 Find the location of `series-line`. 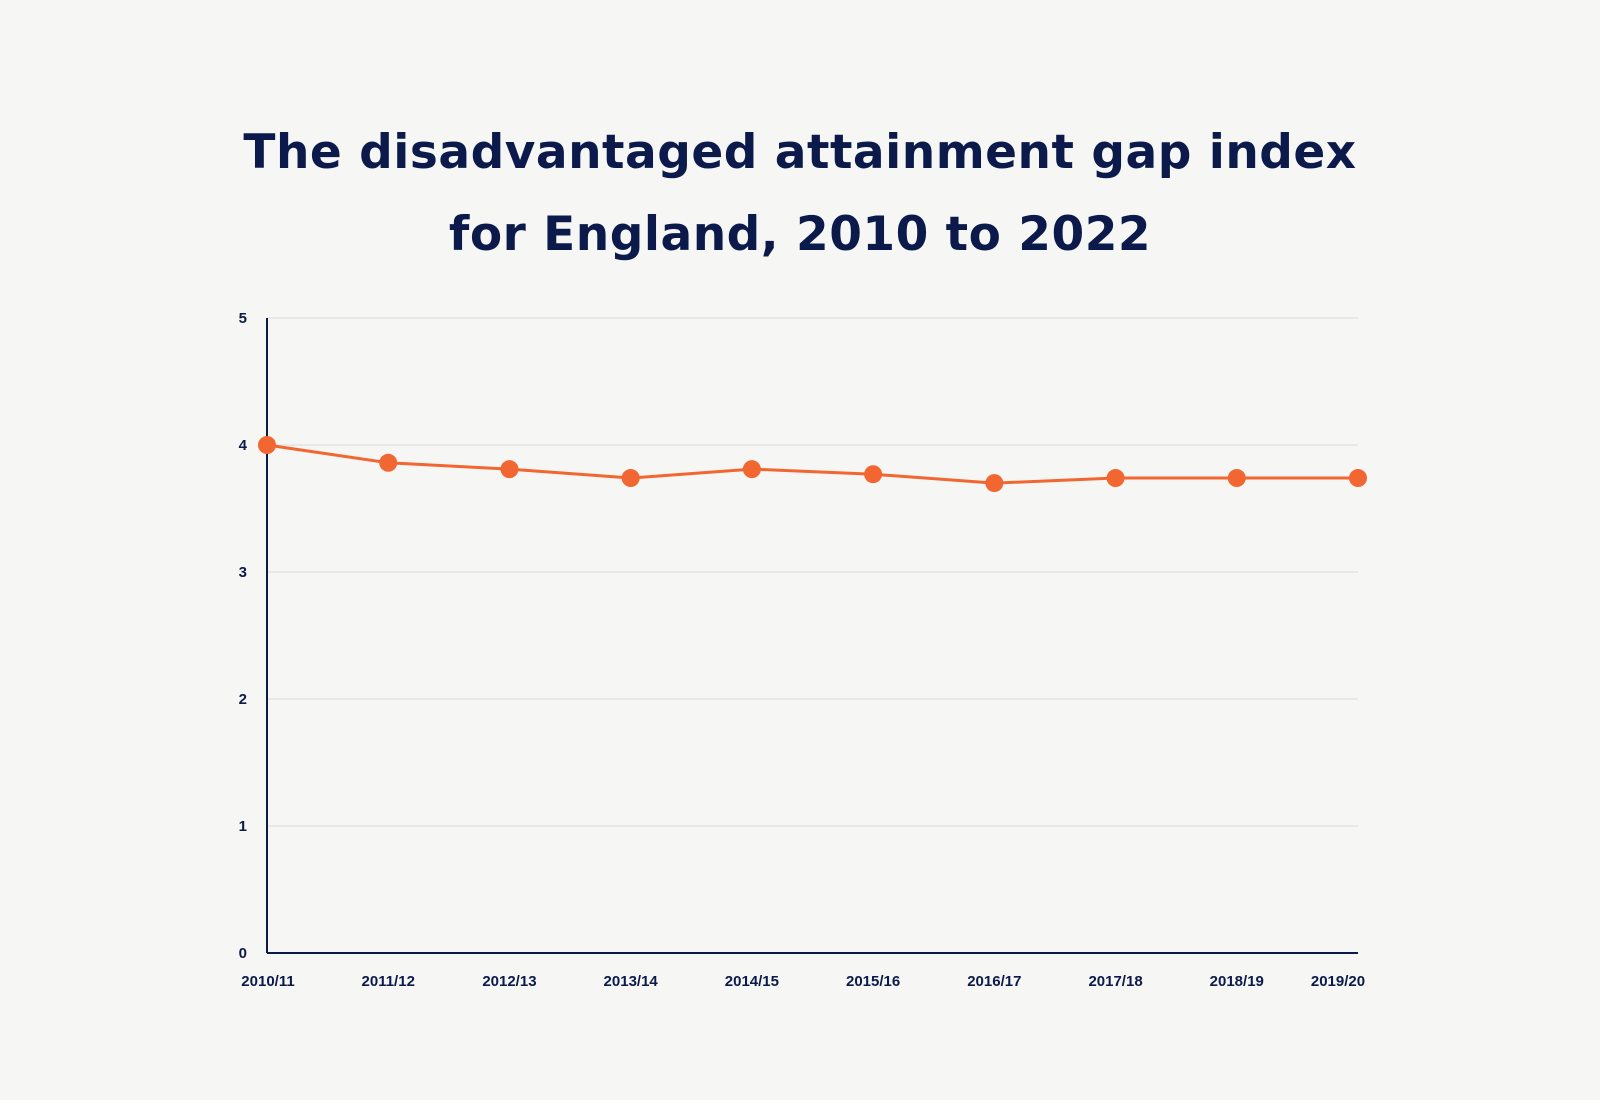

series-line is located at coordinates (812, 464).